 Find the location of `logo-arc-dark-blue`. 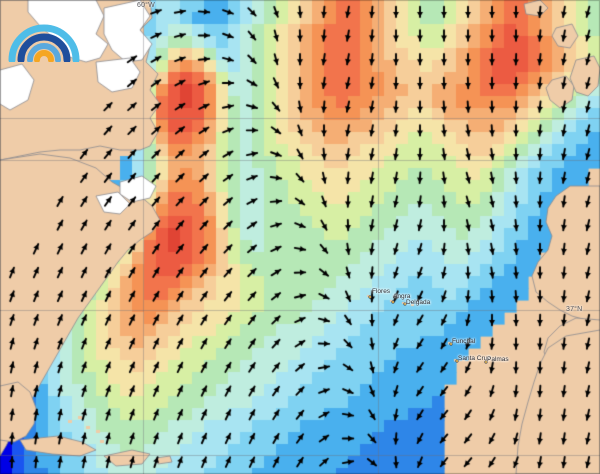

logo-arc-dark-blue is located at coordinates (44, 47).